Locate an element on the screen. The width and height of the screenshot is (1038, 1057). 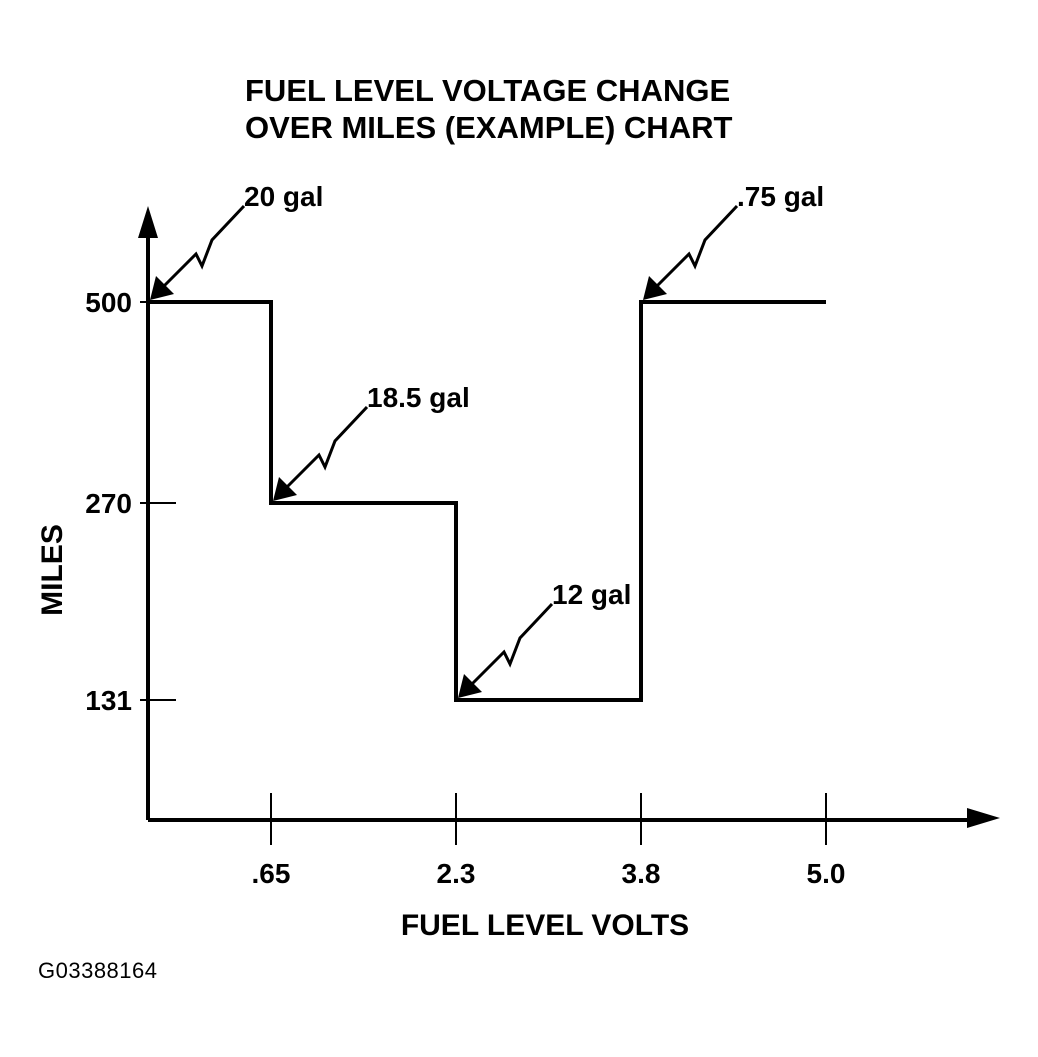
y-tick-label: 500 is located at coordinates (108, 302).